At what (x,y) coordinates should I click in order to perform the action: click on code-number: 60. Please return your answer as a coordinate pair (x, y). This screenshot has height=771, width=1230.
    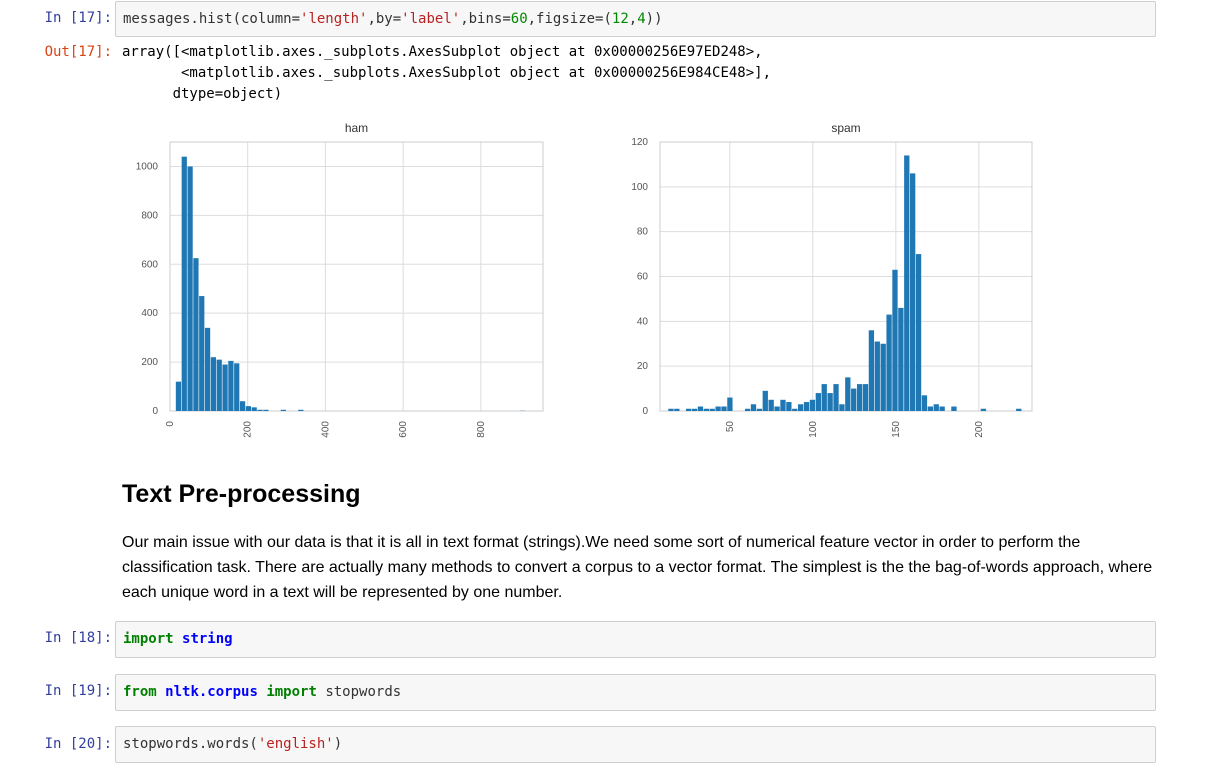
    Looking at the image, I should click on (519, 19).